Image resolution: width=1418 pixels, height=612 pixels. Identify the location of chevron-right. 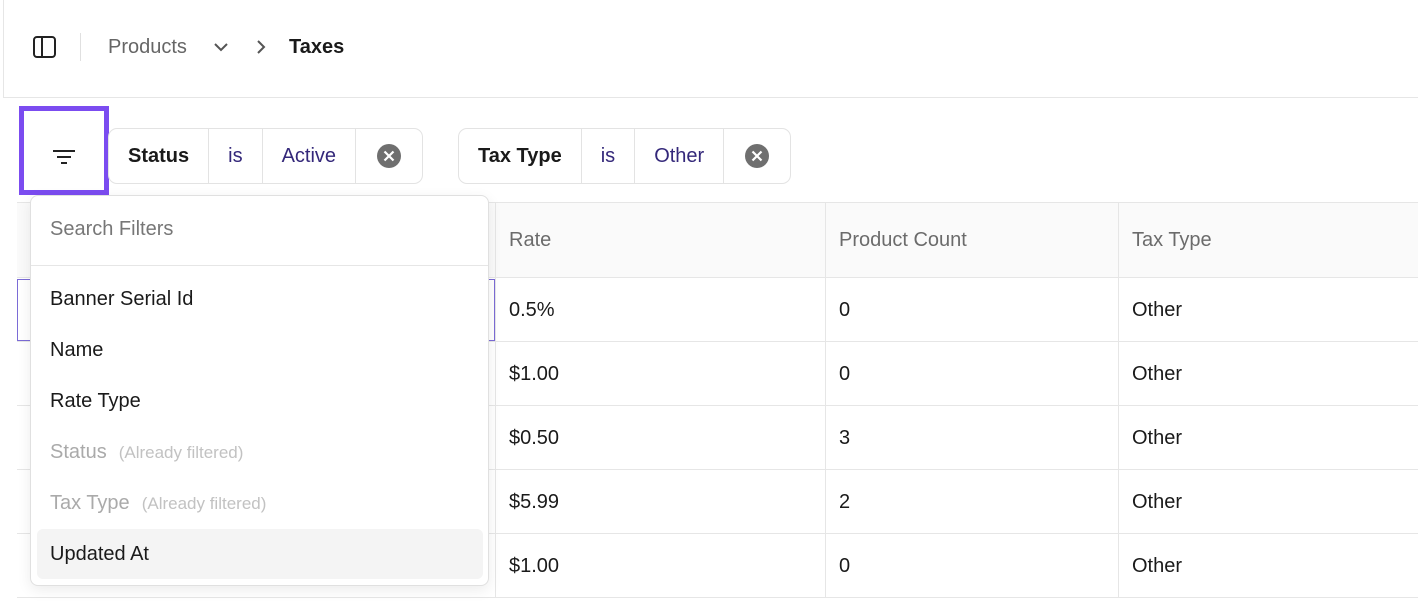
(261, 47).